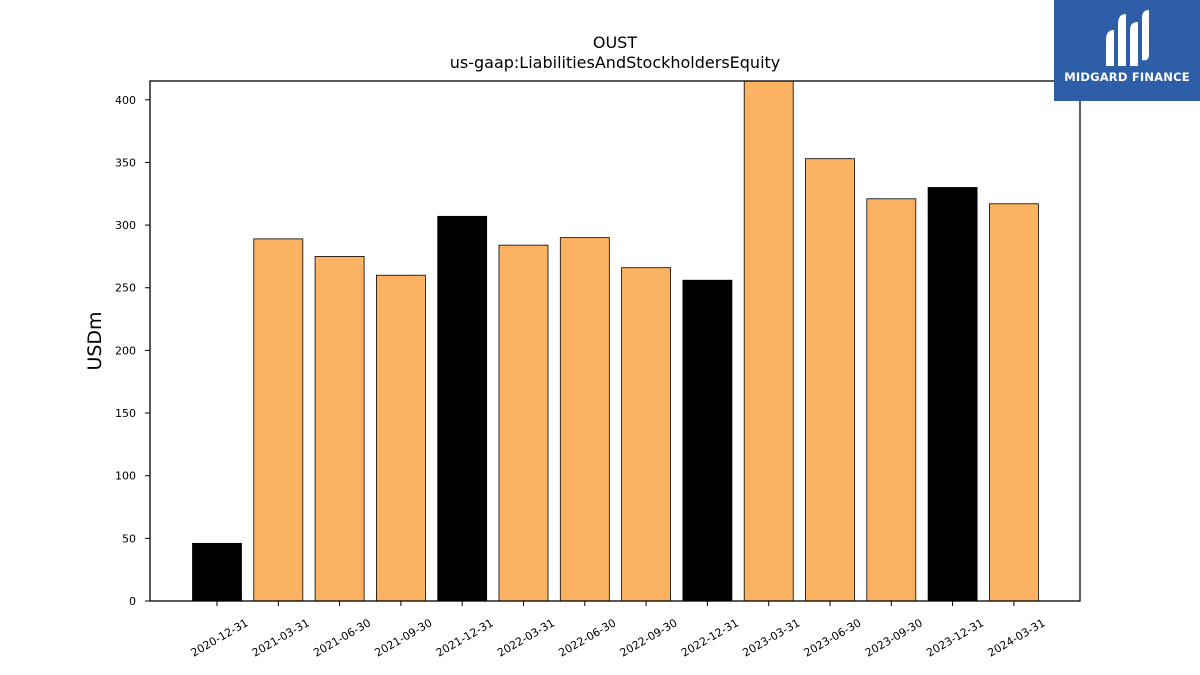  What do you see at coordinates (281, 637) in the screenshot?
I see `x-tick-label: 2021-03-31` at bounding box center [281, 637].